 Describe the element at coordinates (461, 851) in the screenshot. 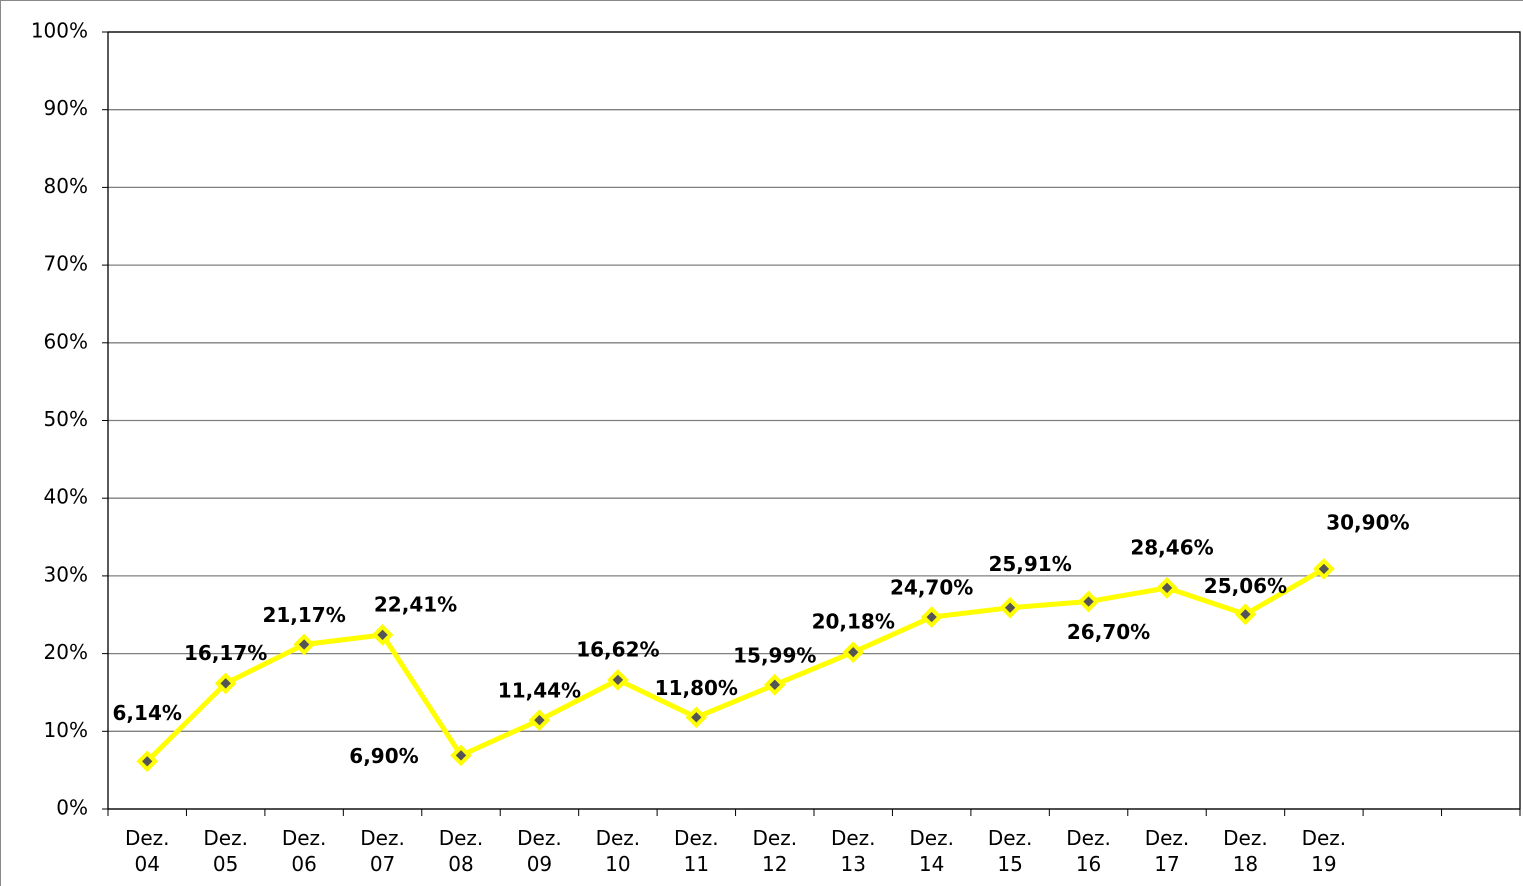

I see `x-tick-label: Dez. 08` at that location.